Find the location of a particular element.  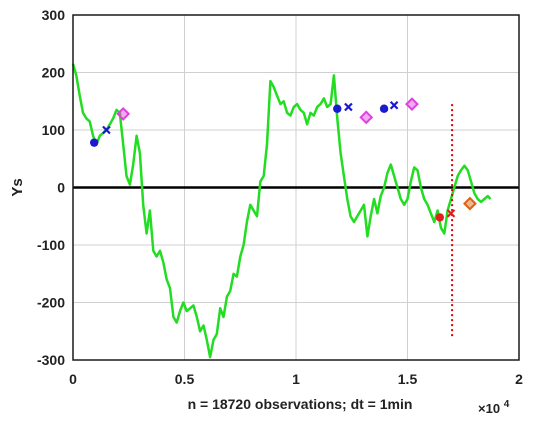

x-exponent-base: ×10 is located at coordinates (489, 408).